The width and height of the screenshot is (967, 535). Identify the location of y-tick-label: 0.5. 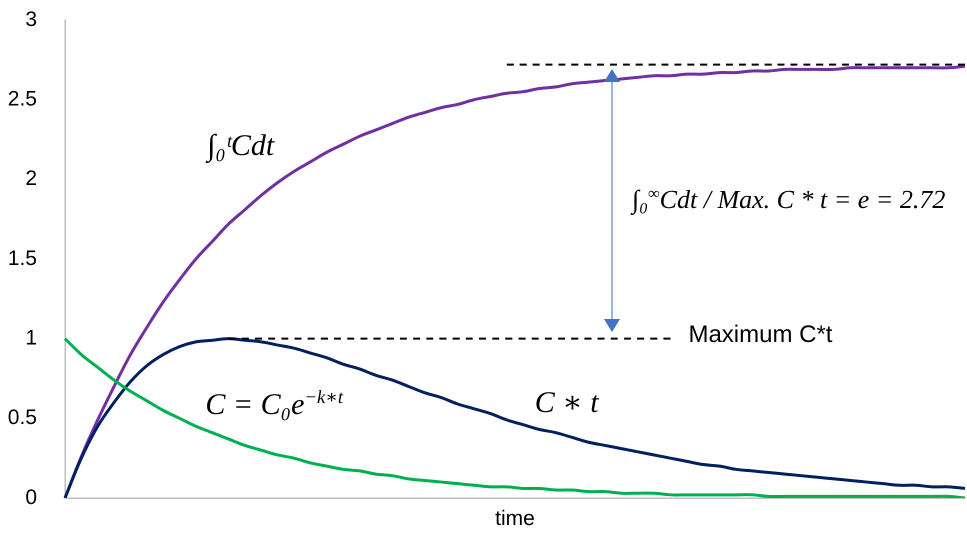
(22, 418).